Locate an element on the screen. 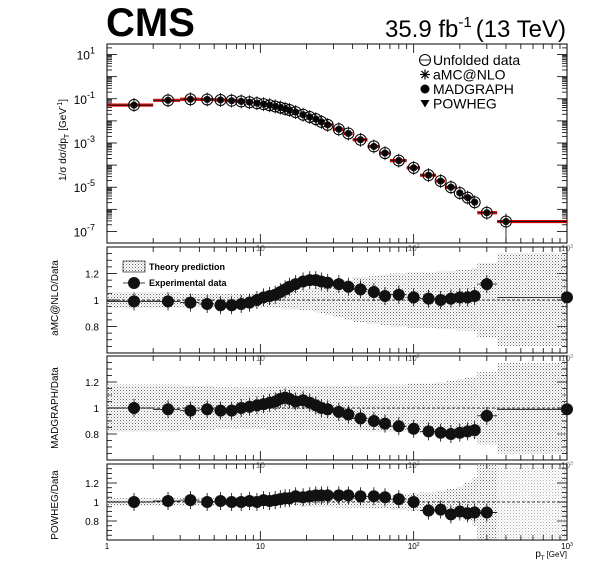  legend-entry-star: aMC@NLO is located at coordinates (463, 75).